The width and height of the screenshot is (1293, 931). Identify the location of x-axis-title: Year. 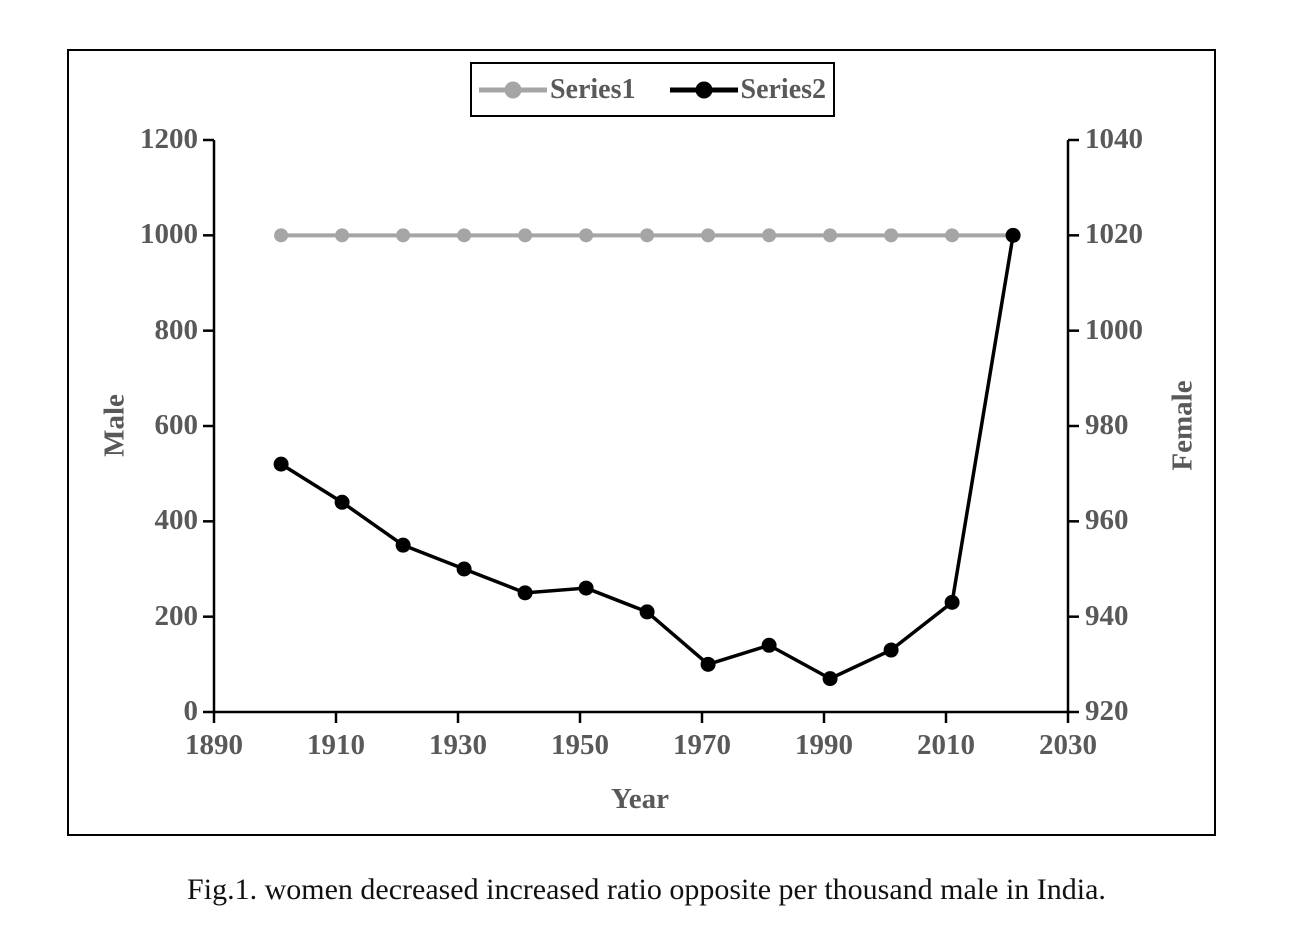
(640, 799).